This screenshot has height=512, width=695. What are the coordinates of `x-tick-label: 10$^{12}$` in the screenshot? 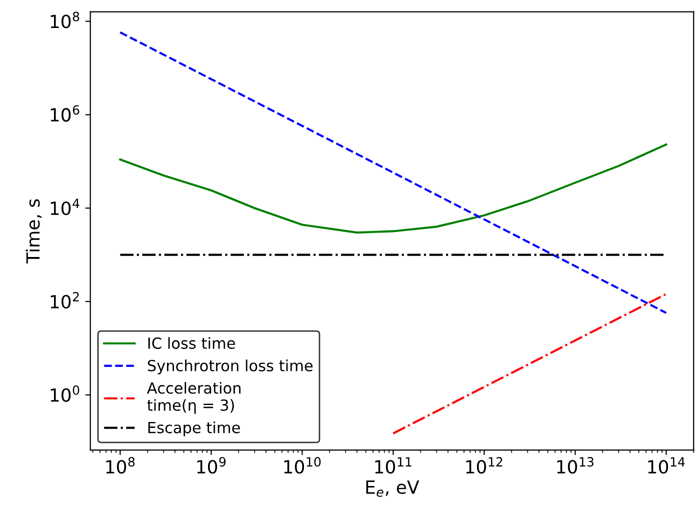 It's located at (484, 465).